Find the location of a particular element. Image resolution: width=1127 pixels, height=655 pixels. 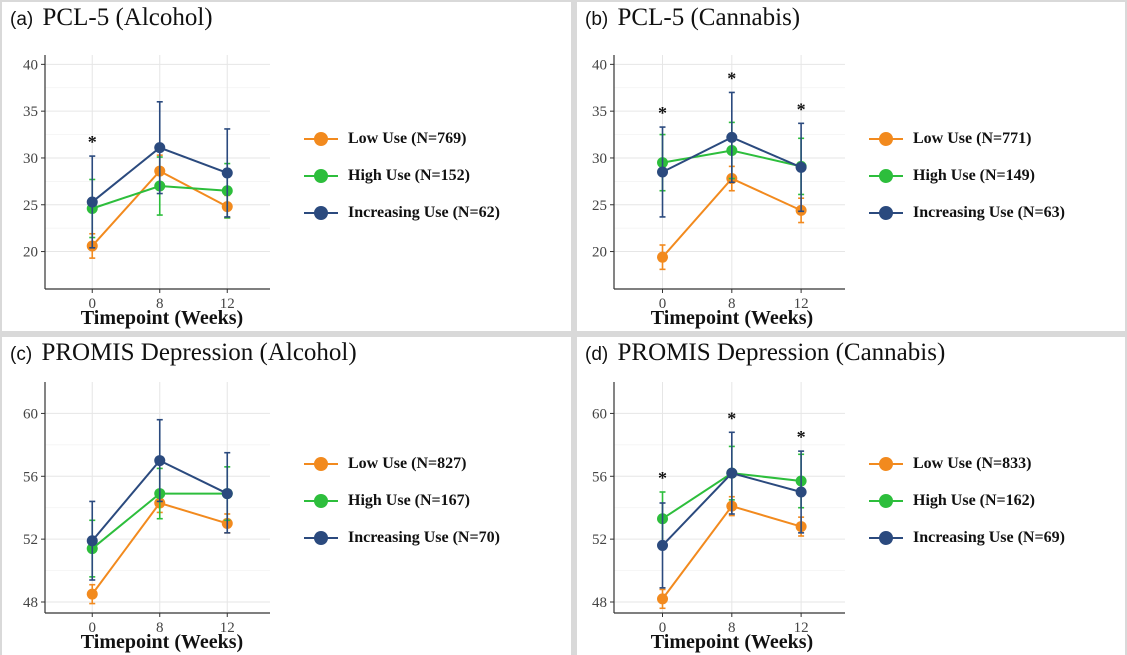

plot-area: 20 25 30 35 40 0 8 12 * is located at coordinates (146, 183).